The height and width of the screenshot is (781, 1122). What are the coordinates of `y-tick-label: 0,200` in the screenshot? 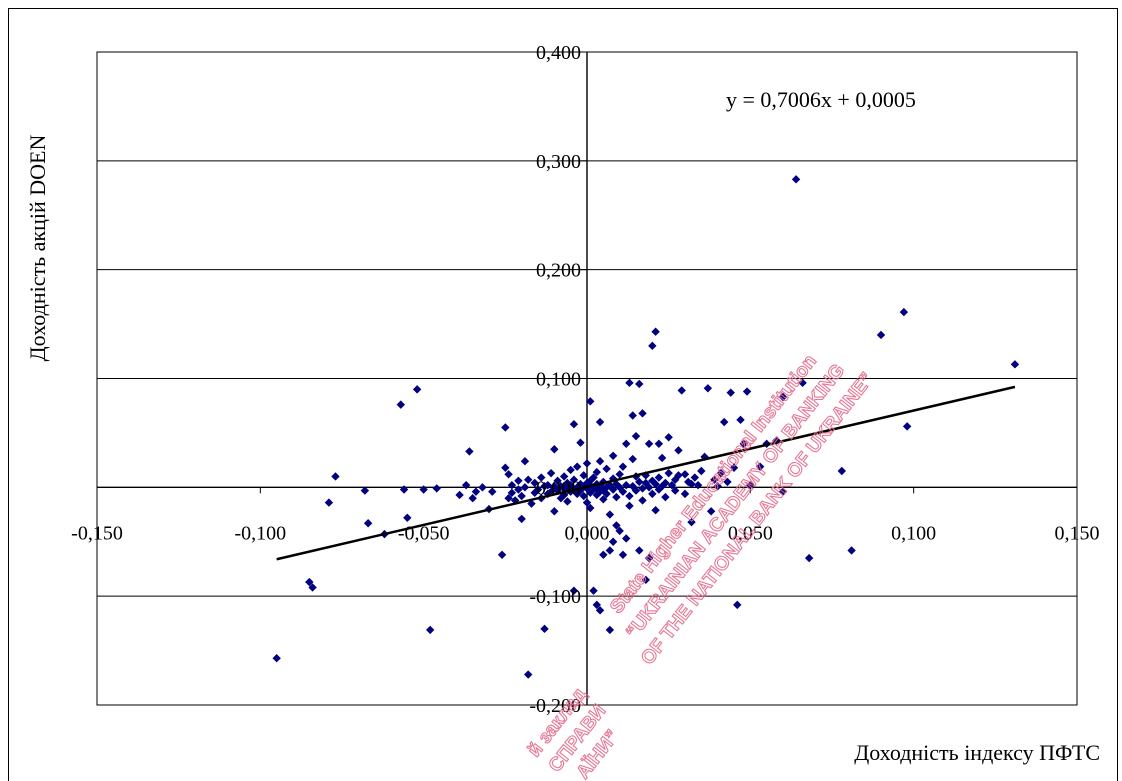 It's located at (558, 271).